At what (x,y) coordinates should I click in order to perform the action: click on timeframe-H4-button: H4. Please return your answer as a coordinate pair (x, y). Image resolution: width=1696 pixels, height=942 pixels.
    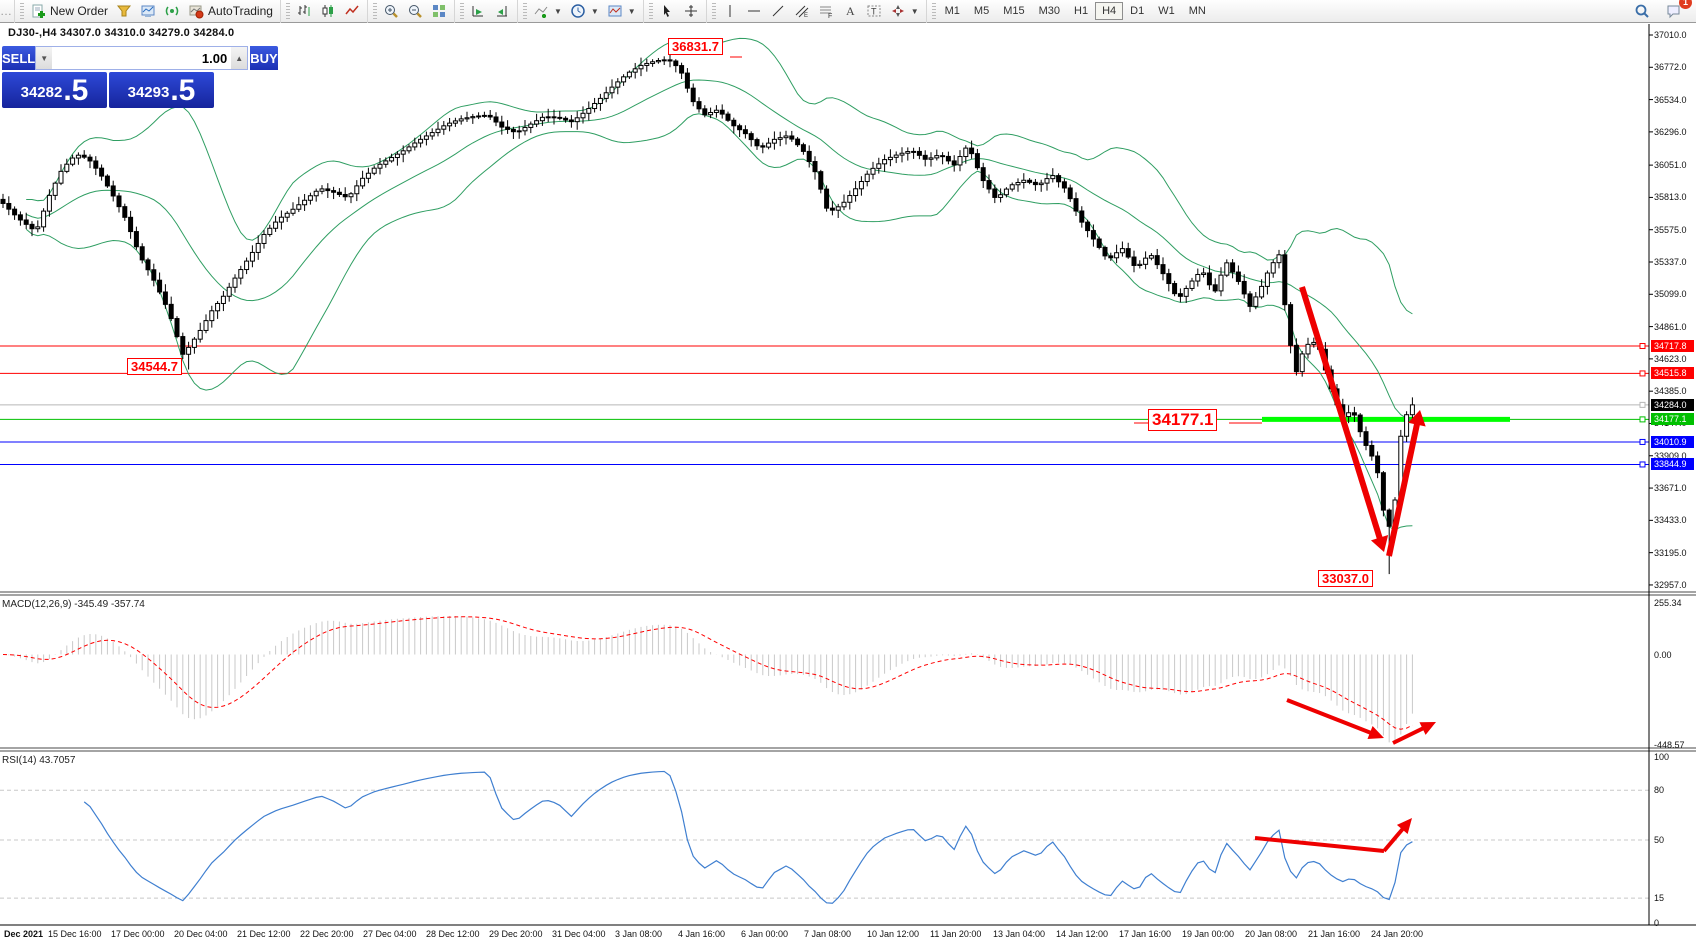
    Looking at the image, I should click on (1109, 11).